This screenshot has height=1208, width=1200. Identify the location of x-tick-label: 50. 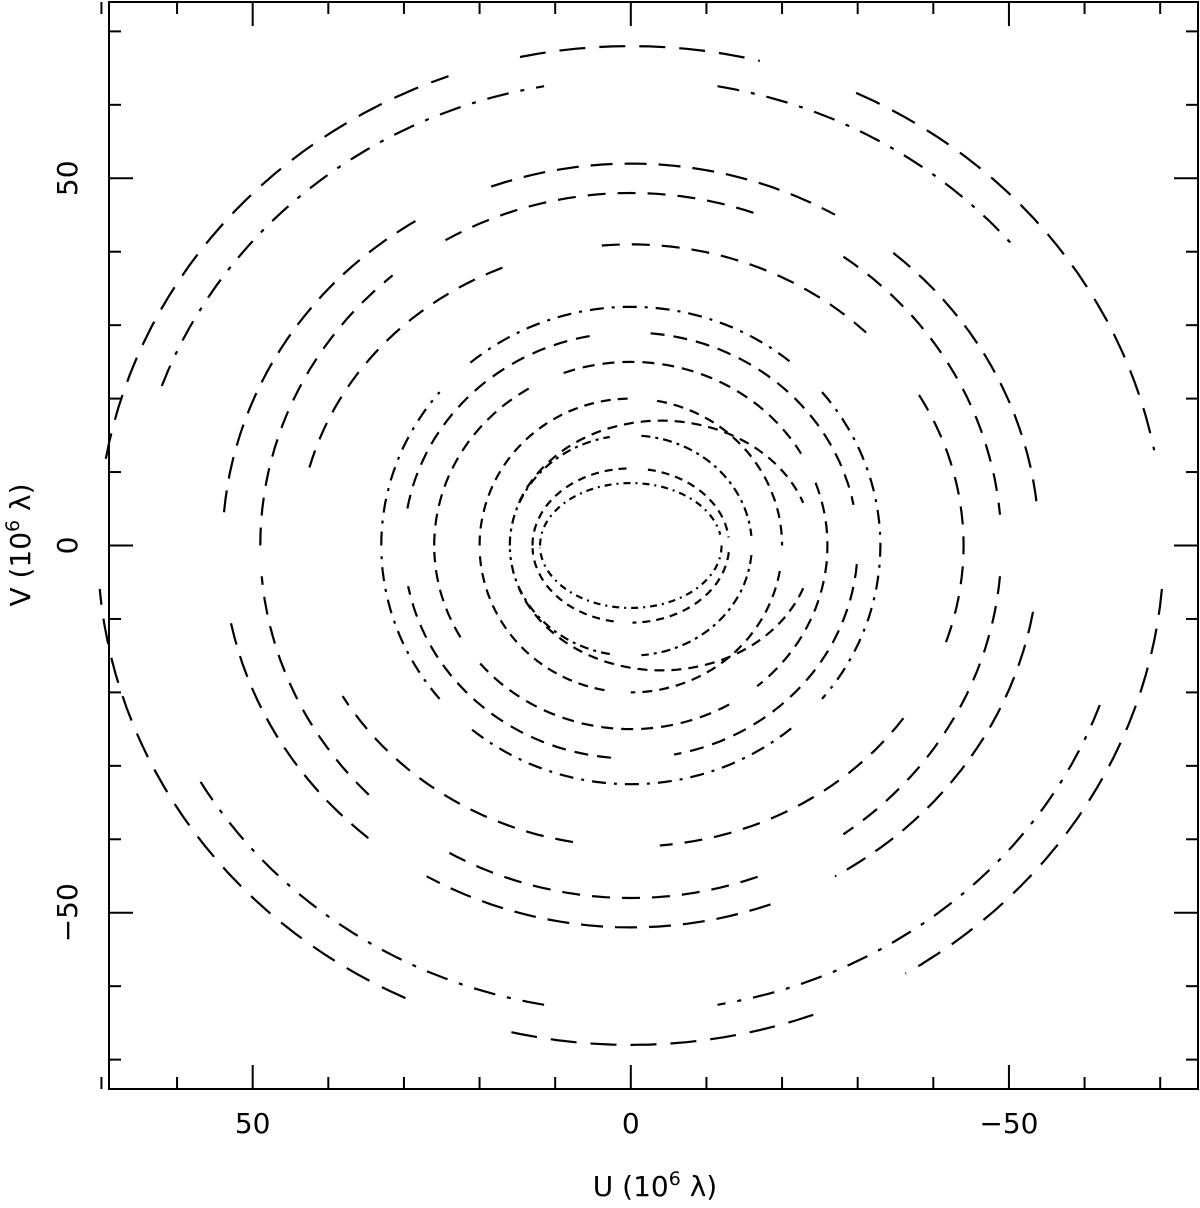
(253, 1123).